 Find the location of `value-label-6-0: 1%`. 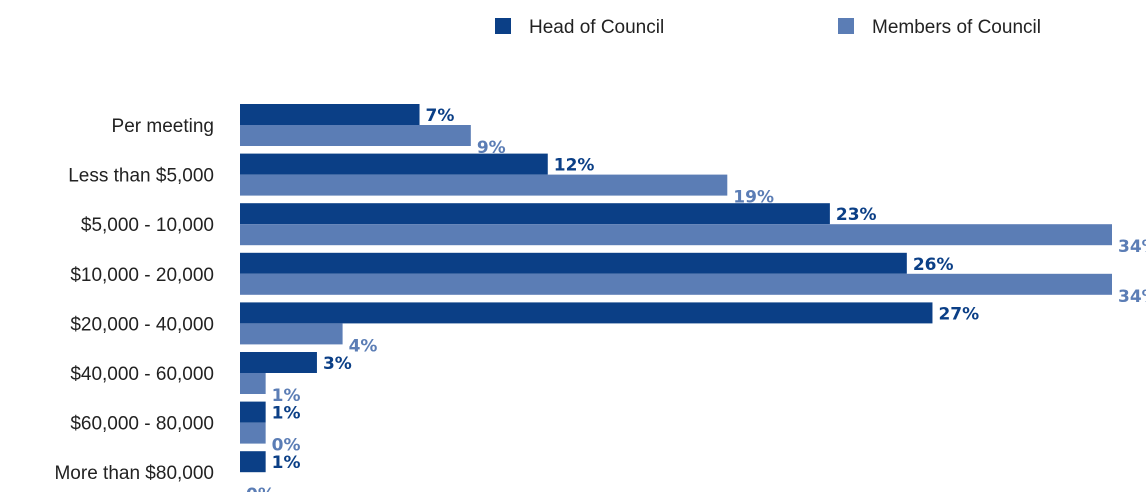

value-label-6-0: 1% is located at coordinates (286, 414).